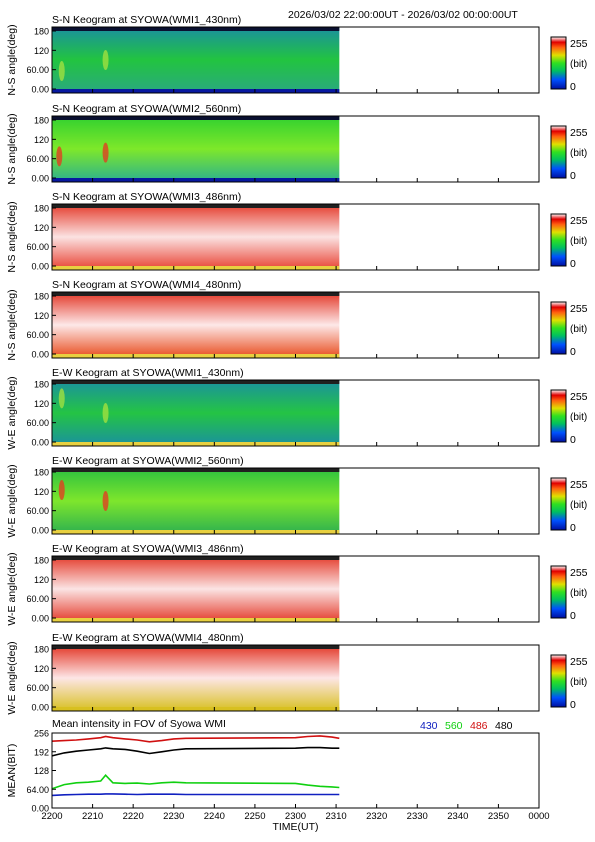 This screenshot has width=595, height=842. I want to click on y-tick-label: 128, so click(41, 771).